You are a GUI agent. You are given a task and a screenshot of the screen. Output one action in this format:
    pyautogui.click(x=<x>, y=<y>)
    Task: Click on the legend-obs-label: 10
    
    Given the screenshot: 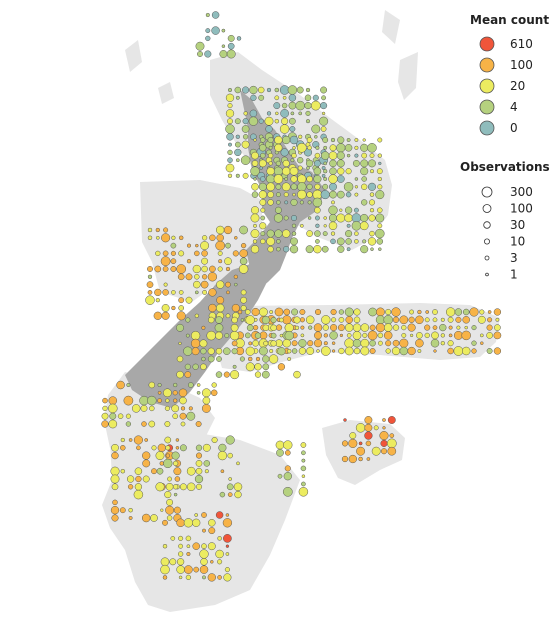 What is the action you would take?
    pyautogui.click(x=517, y=242)
    